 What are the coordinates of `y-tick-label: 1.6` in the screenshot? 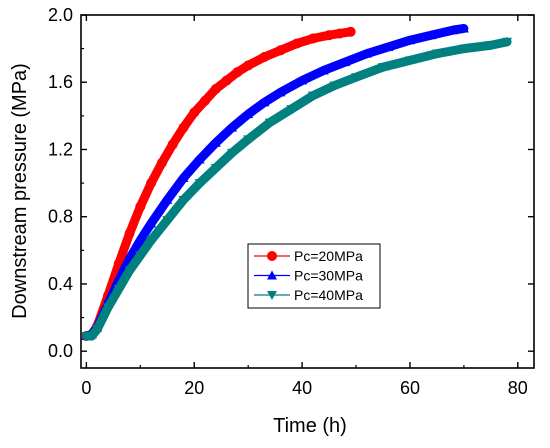 It's located at (60, 82).